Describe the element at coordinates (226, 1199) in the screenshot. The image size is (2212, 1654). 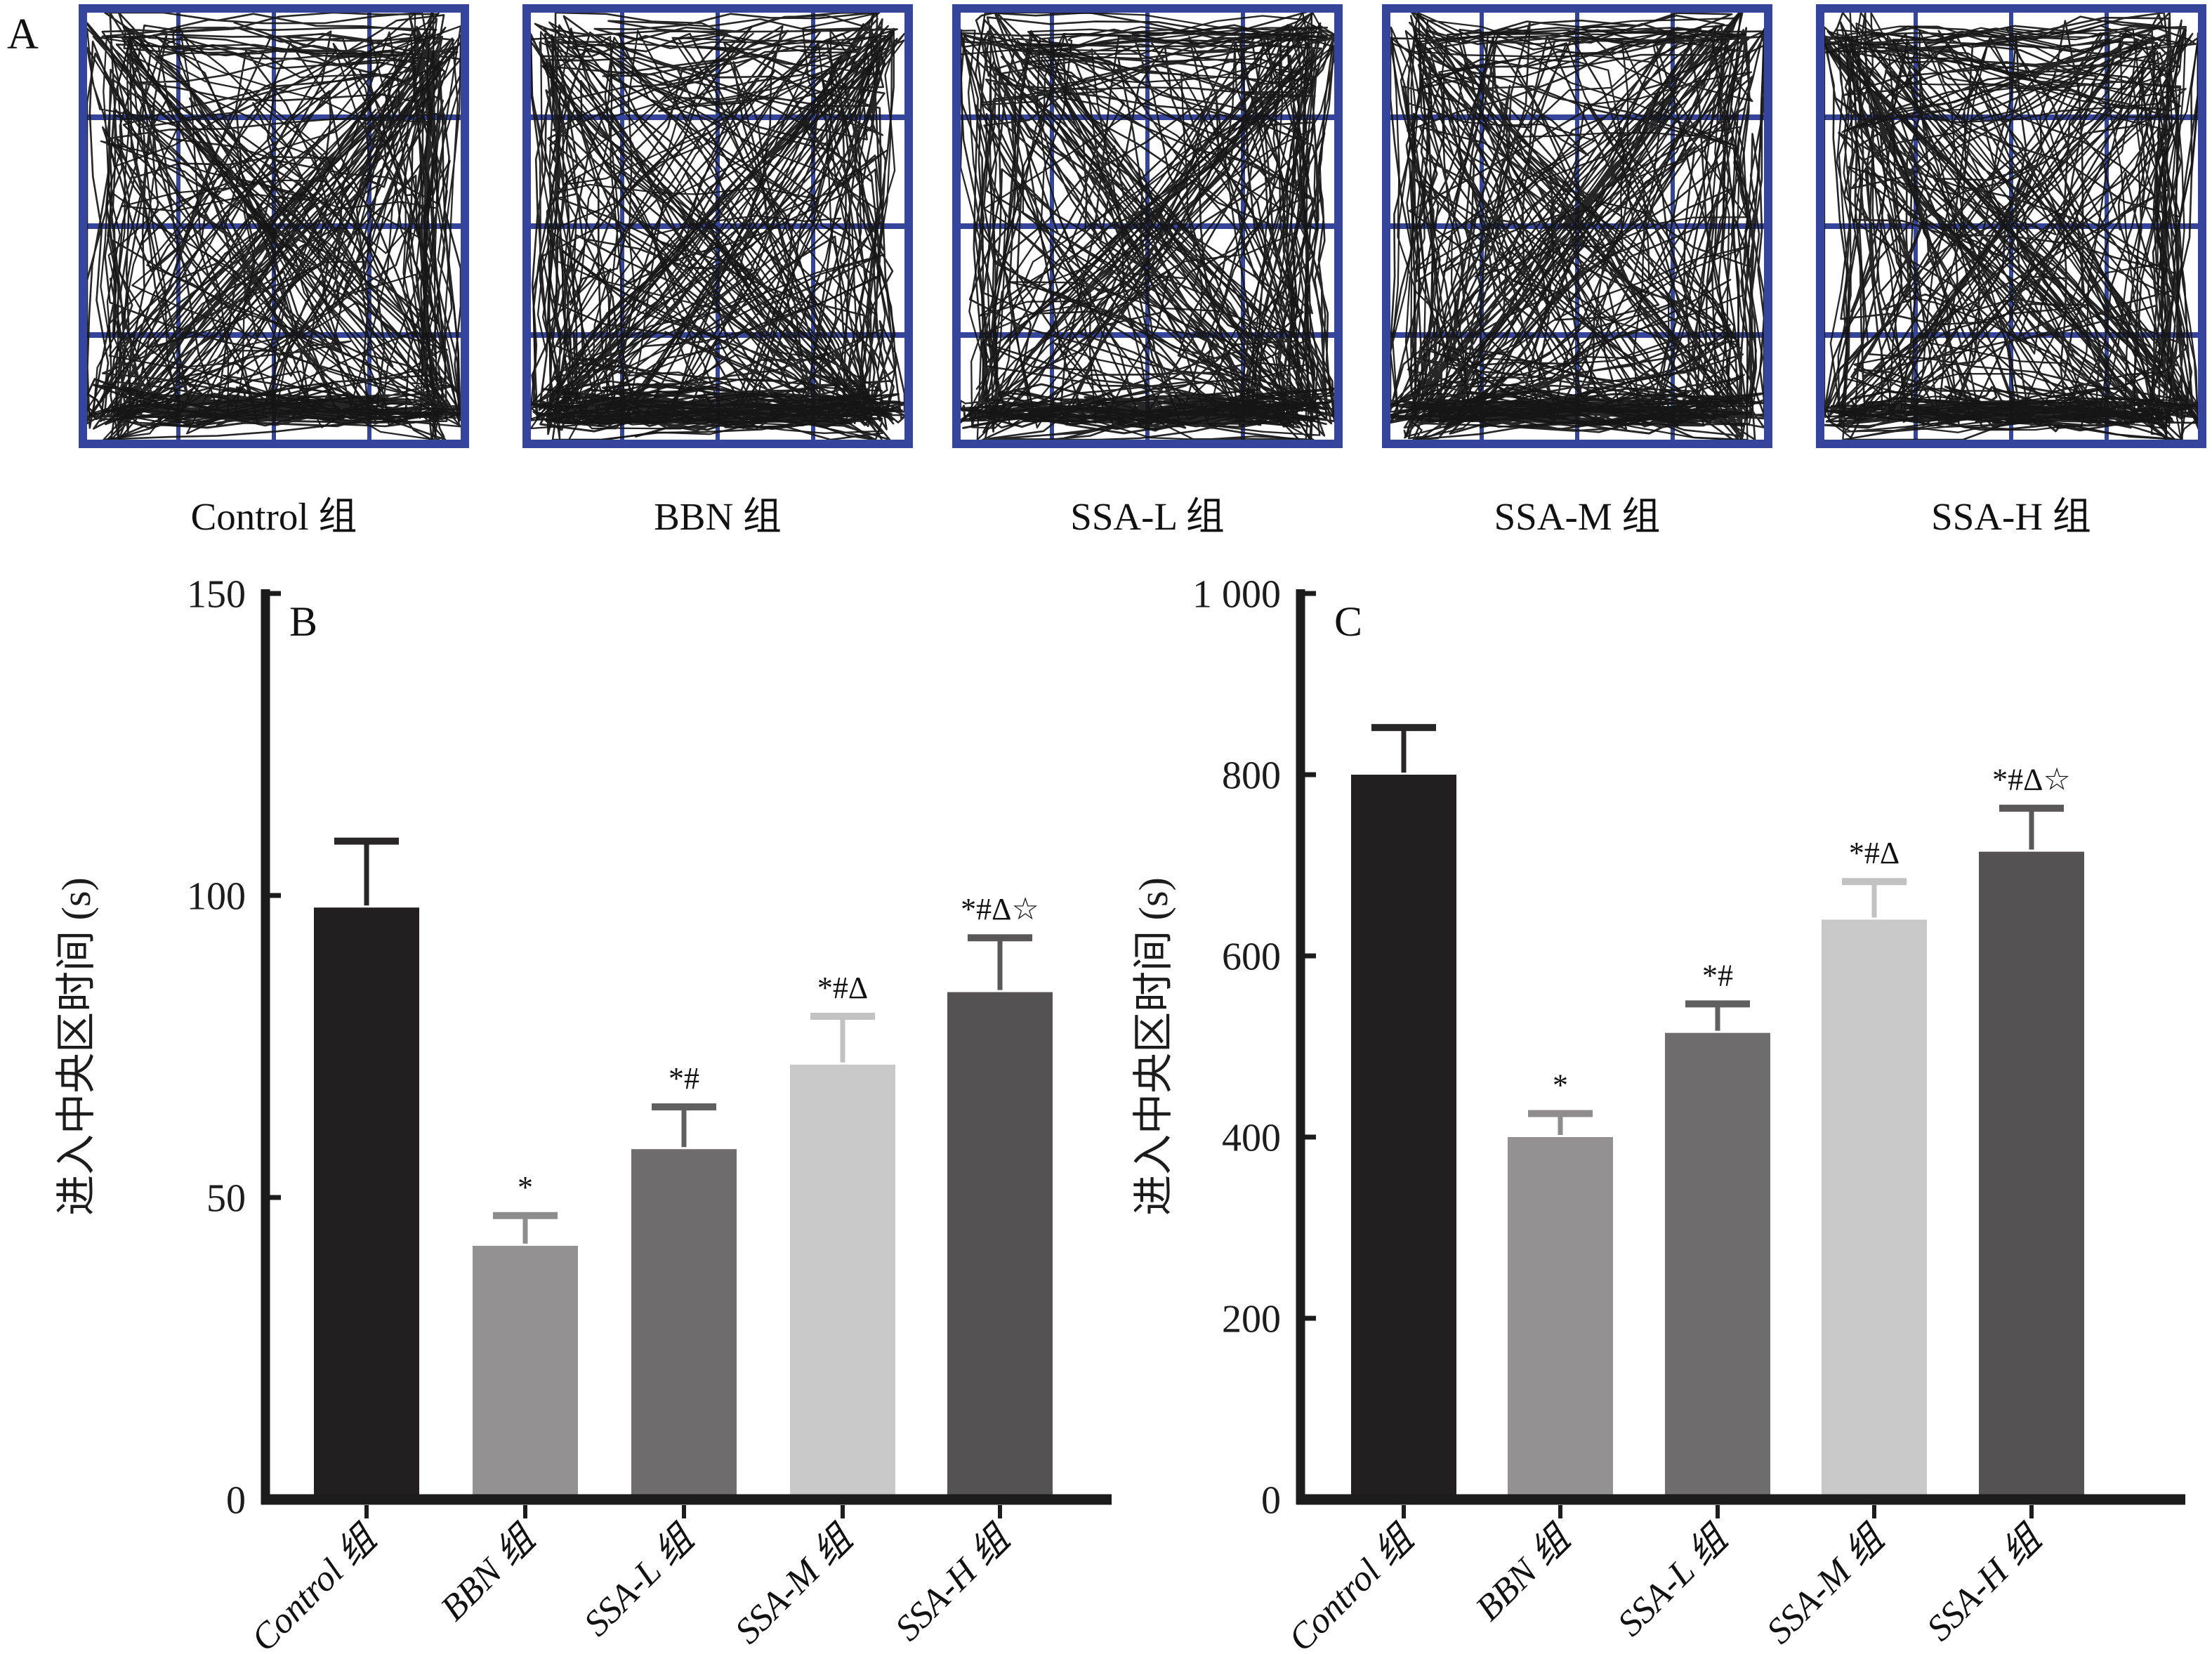
I see `svg-text: 50` at that location.